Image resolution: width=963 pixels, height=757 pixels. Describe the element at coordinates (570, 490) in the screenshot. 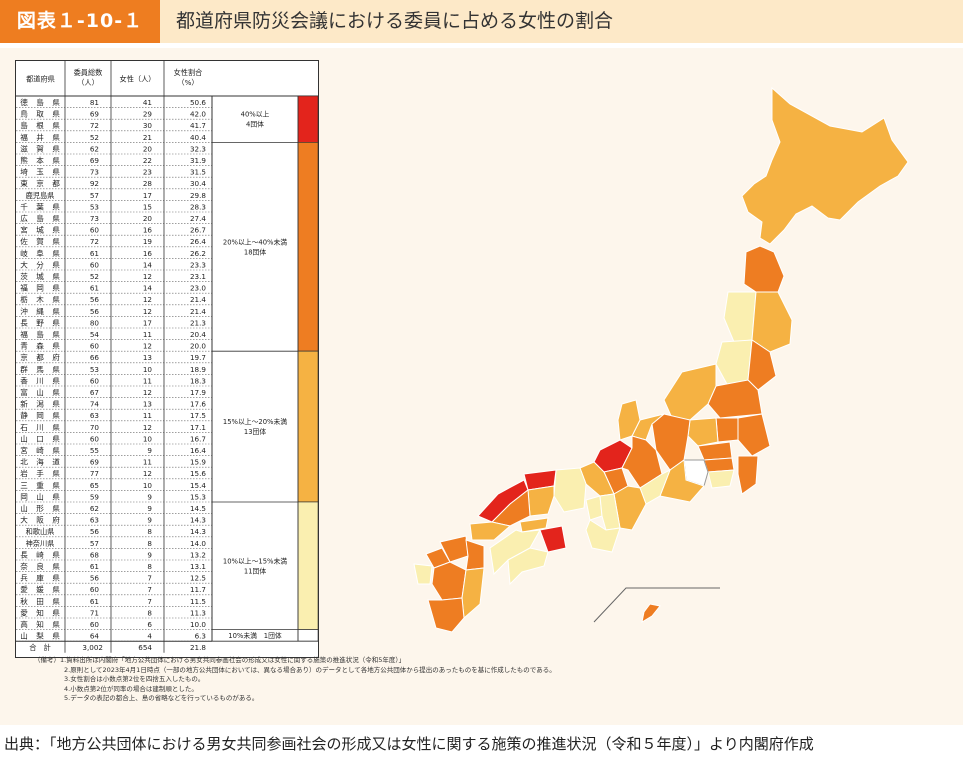

I see `map-hyogo` at that location.